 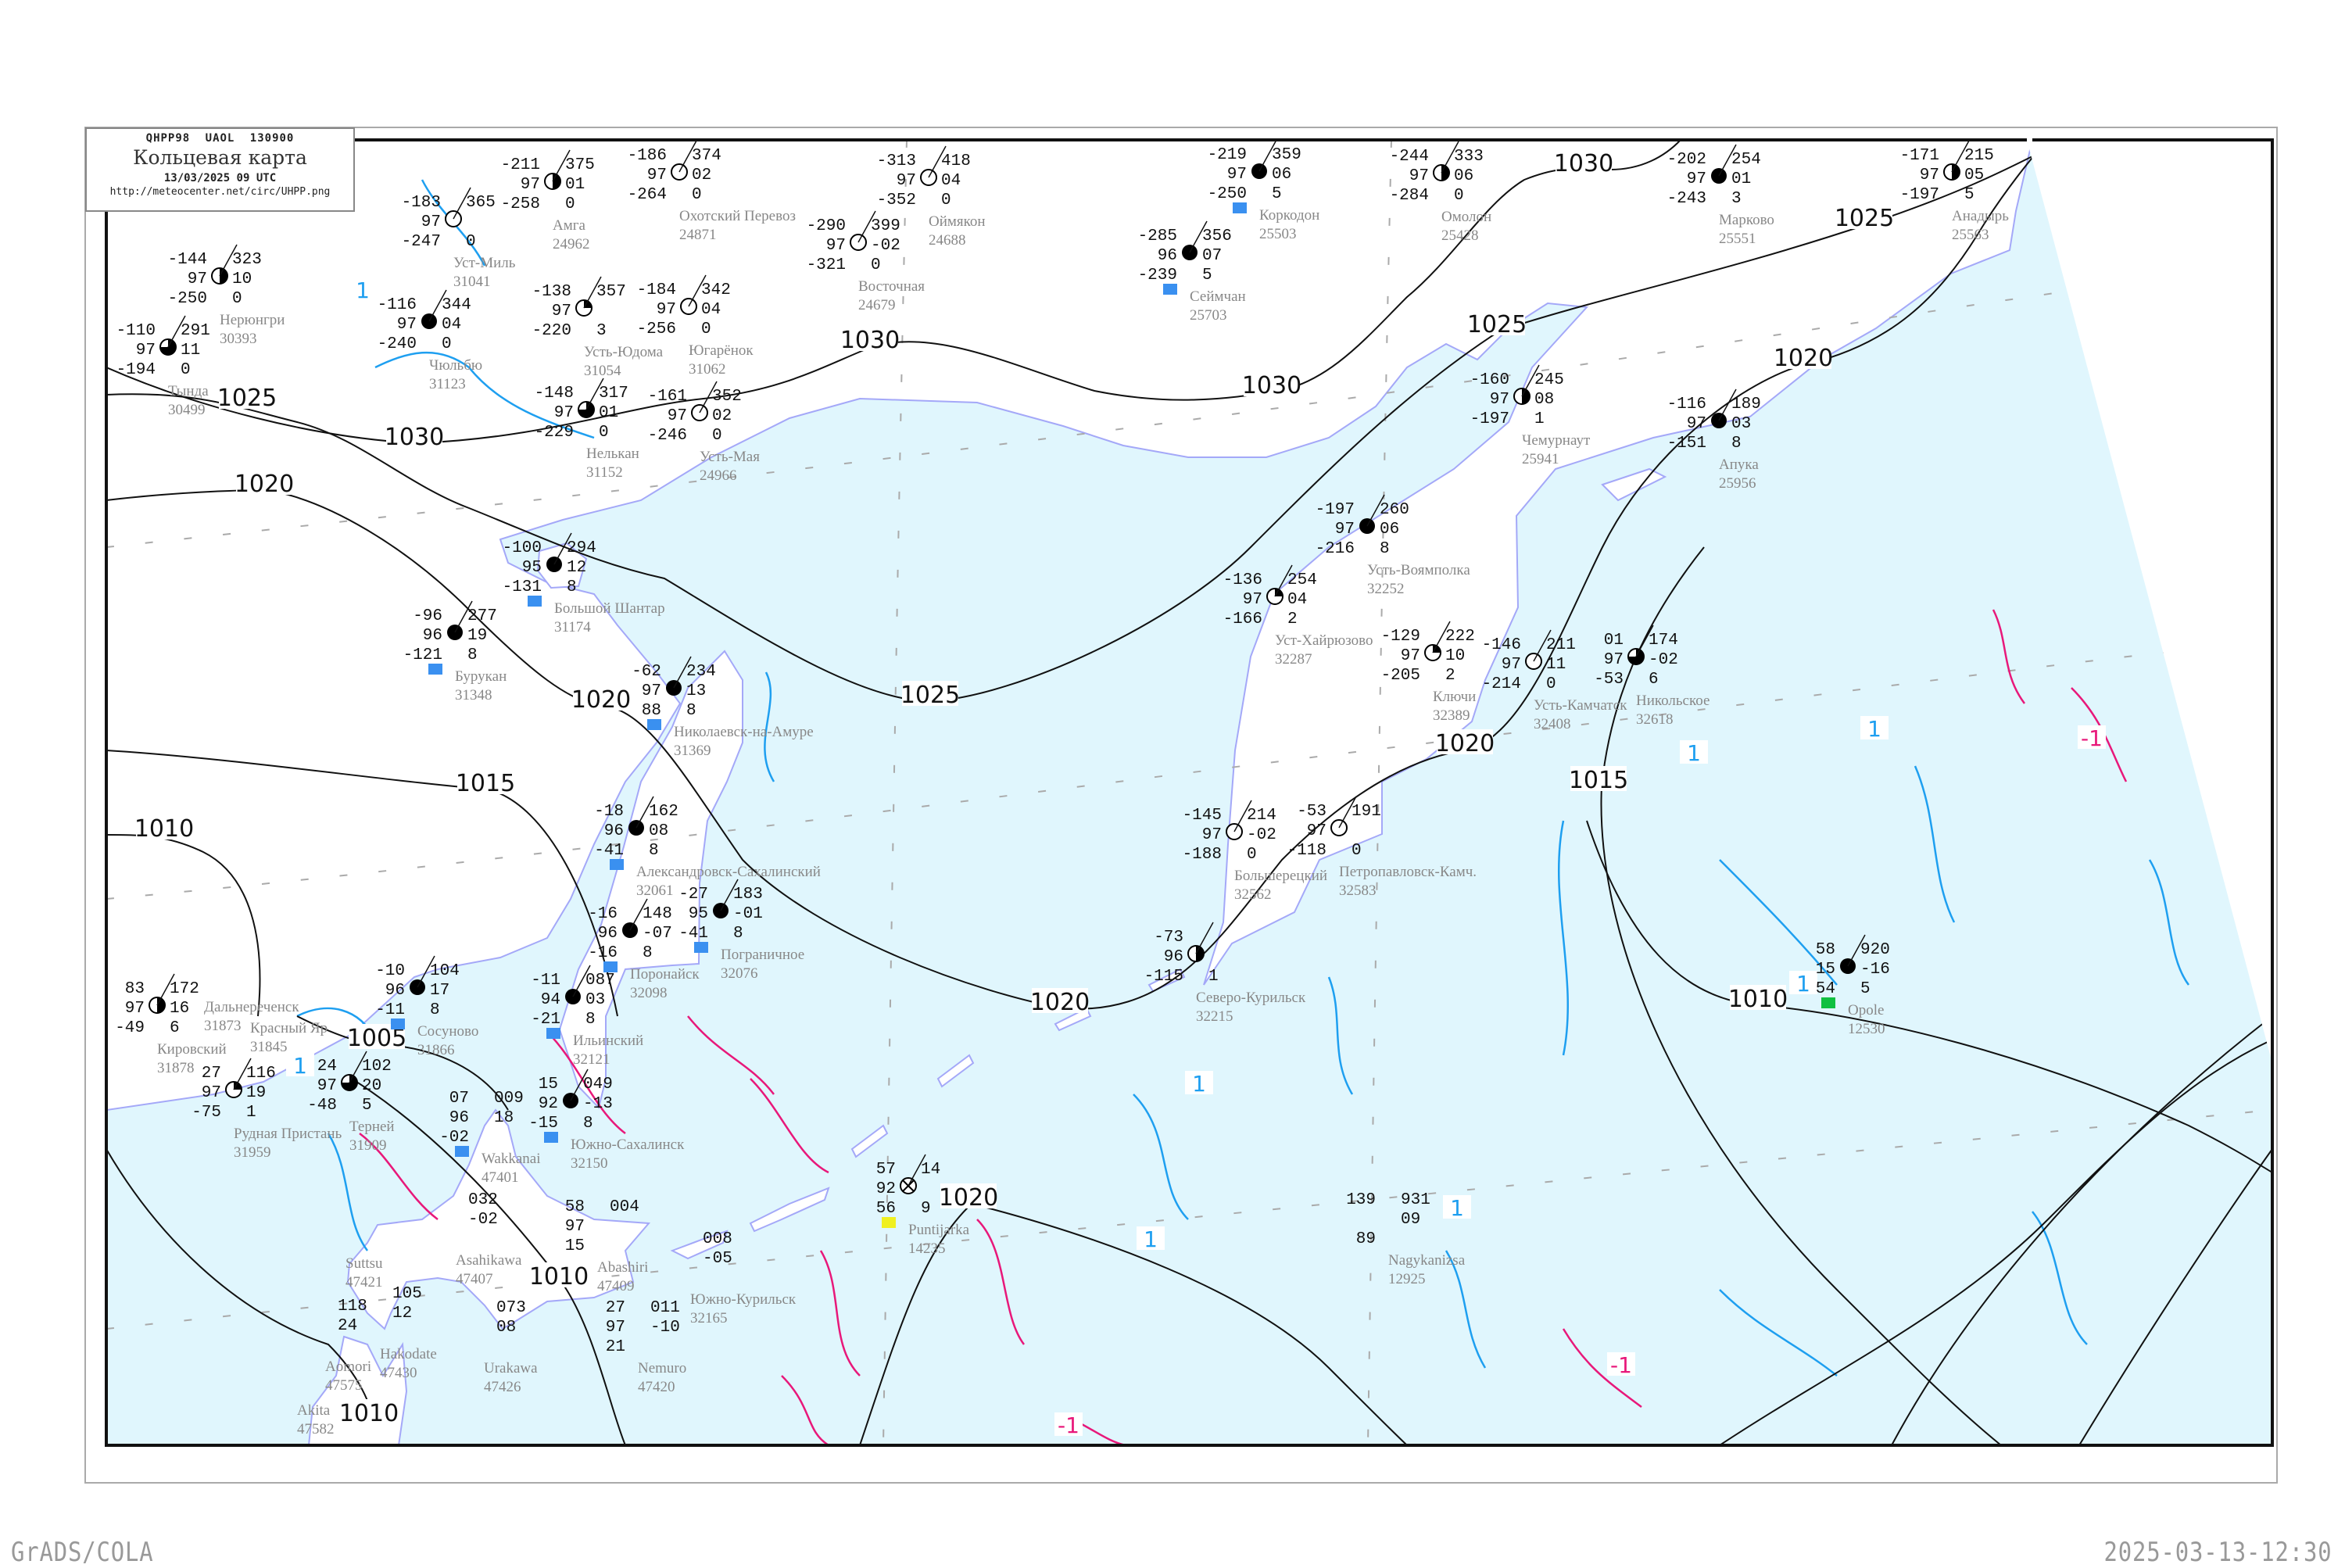 What do you see at coordinates (455, 365) in the screenshot?
I see `station-name: Чюльбю` at bounding box center [455, 365].